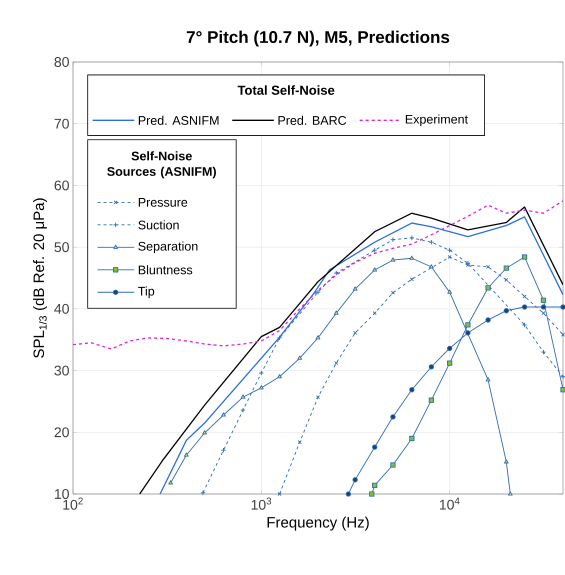 The image size is (565, 575). Describe the element at coordinates (318, 523) in the screenshot. I see `x-axis-title: Frequency (Hz)` at that location.